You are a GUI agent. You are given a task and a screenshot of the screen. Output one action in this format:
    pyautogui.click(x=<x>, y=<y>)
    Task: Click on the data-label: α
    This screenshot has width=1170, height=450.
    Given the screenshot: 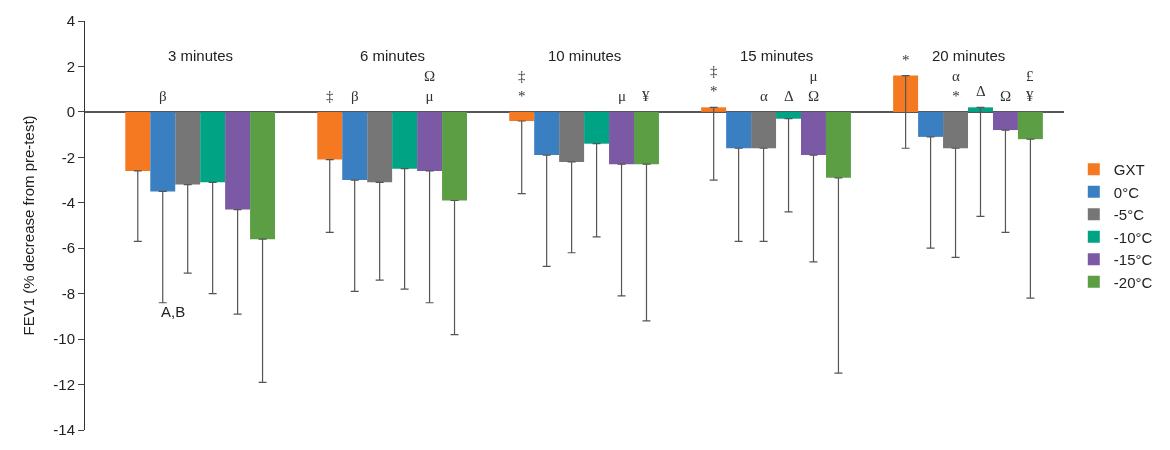 What is the action you would take?
    pyautogui.click(x=764, y=96)
    